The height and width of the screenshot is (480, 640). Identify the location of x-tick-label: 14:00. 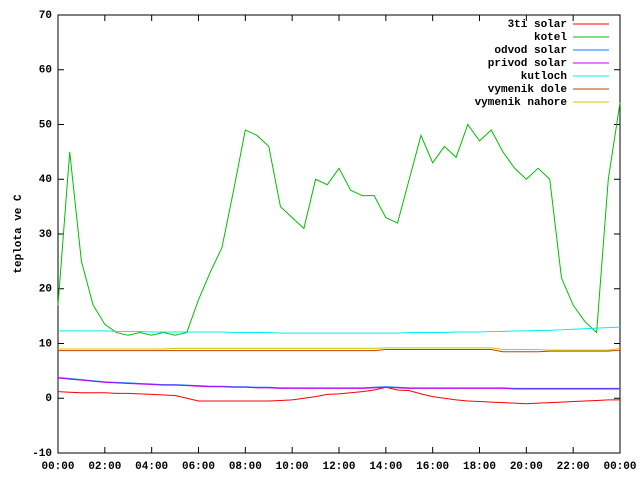
(385, 467).